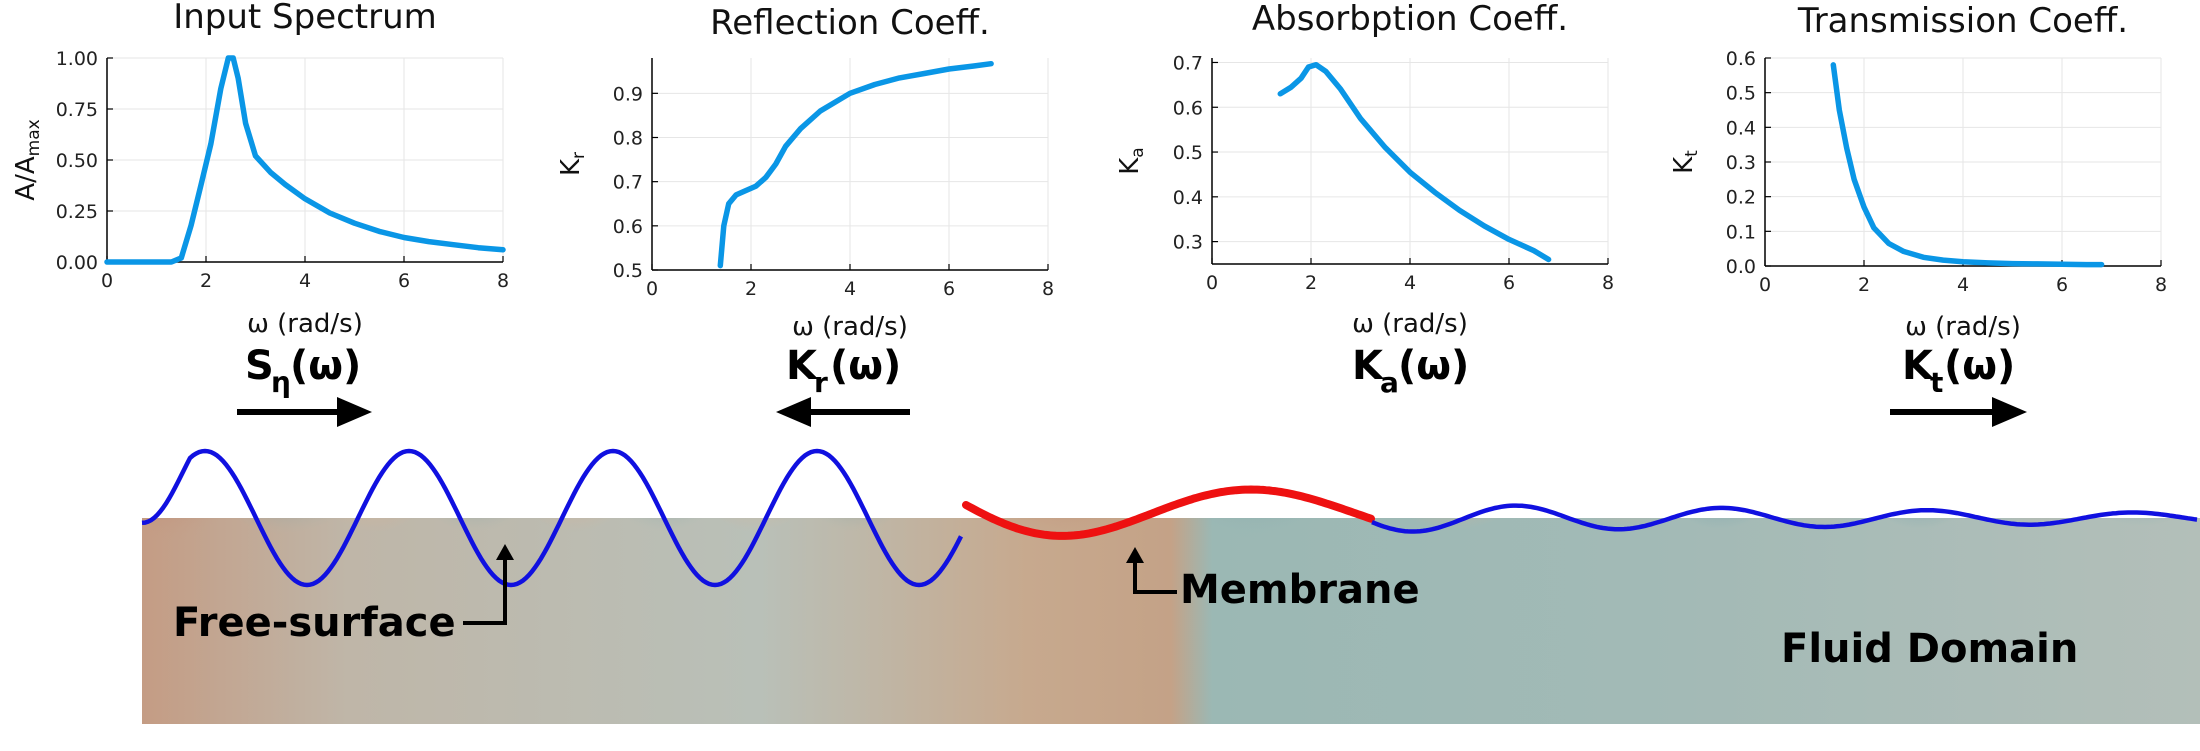  What do you see at coordinates (34, 137) in the screenshot?
I see `y-axis-label-subscript: max` at bounding box center [34, 137].